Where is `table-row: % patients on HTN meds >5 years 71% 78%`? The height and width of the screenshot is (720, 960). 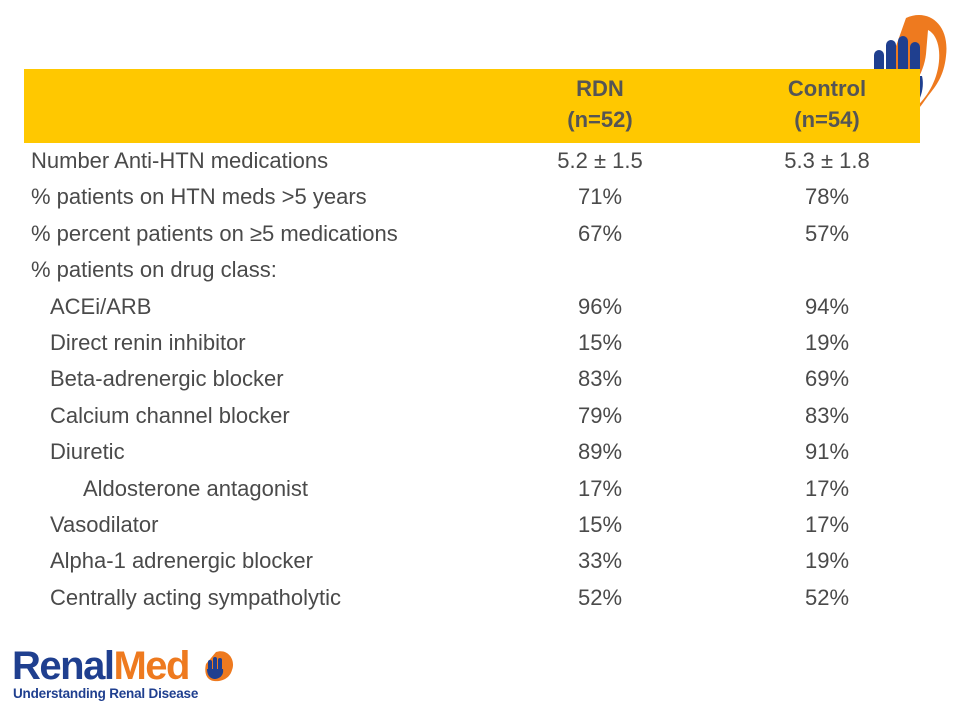
table-row: % patients on HTN meds >5 years 71% 78% is located at coordinates (472, 197).